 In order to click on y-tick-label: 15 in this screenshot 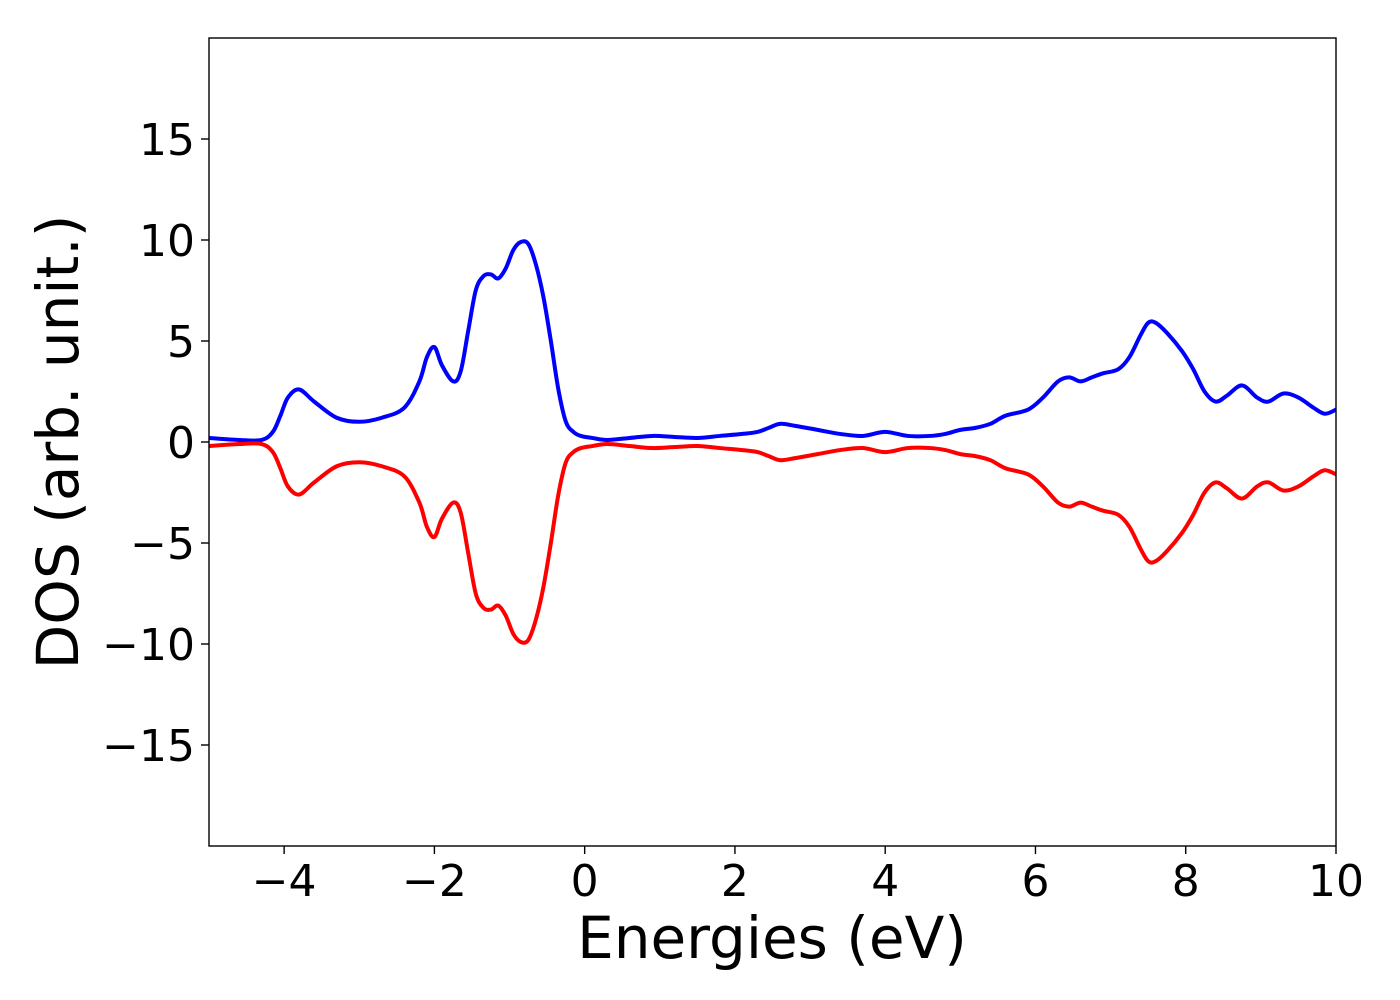, I will do `click(167, 140)`.